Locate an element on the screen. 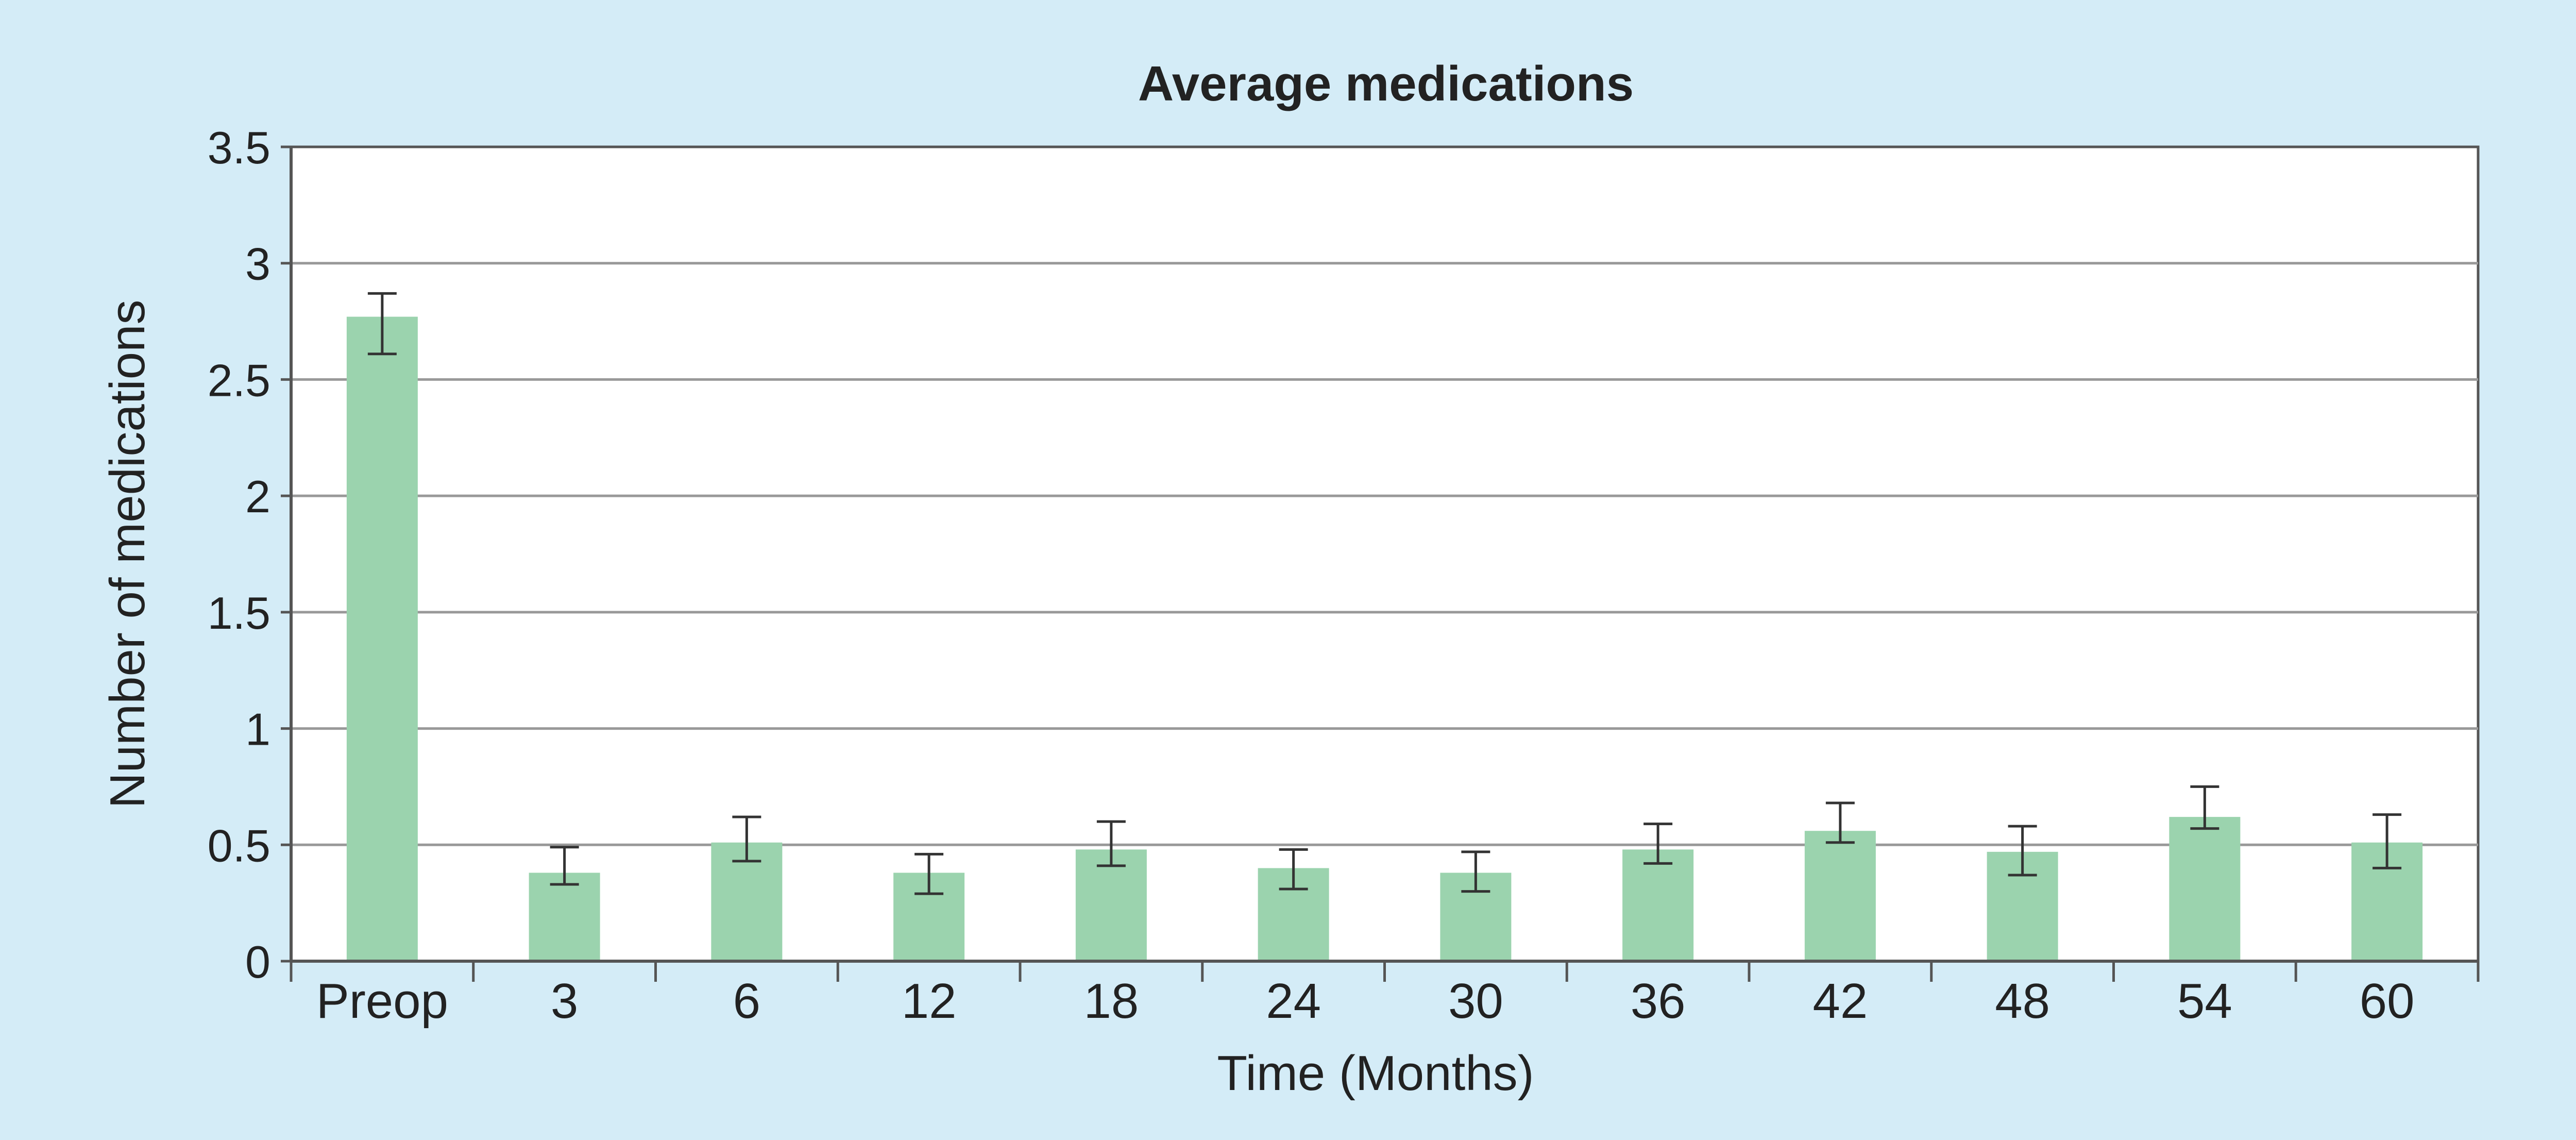  x-tick-label: 60 is located at coordinates (2387, 1002).